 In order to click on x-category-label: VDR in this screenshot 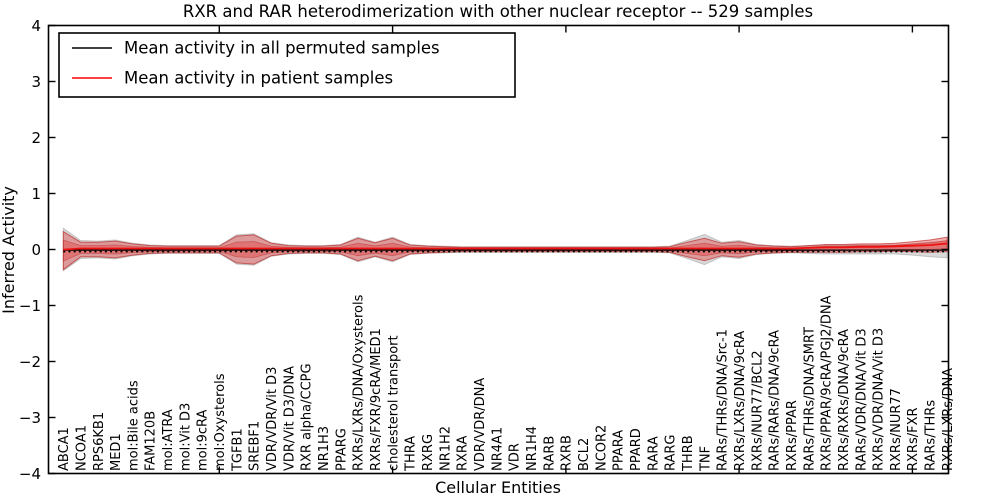, I will do `click(515, 457)`.